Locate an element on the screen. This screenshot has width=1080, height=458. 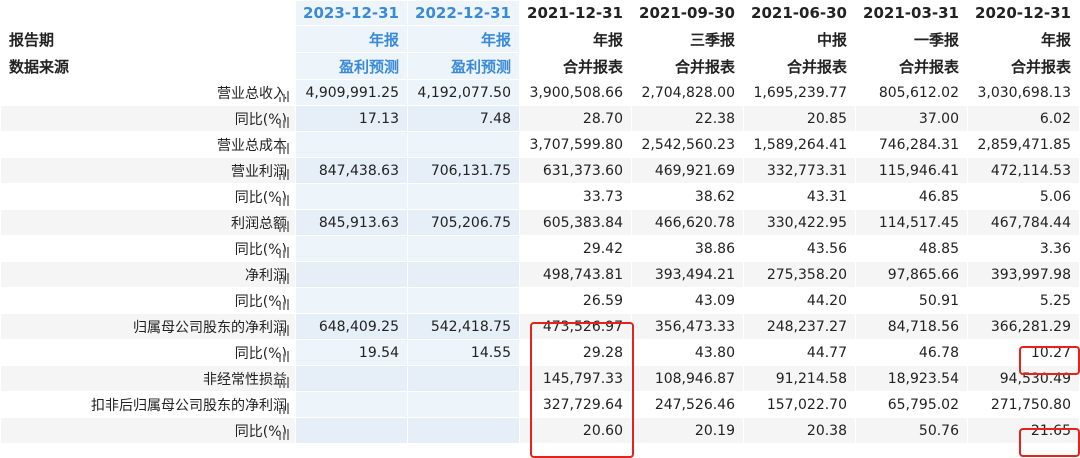
table-cell: 17.13 is located at coordinates (352, 119).